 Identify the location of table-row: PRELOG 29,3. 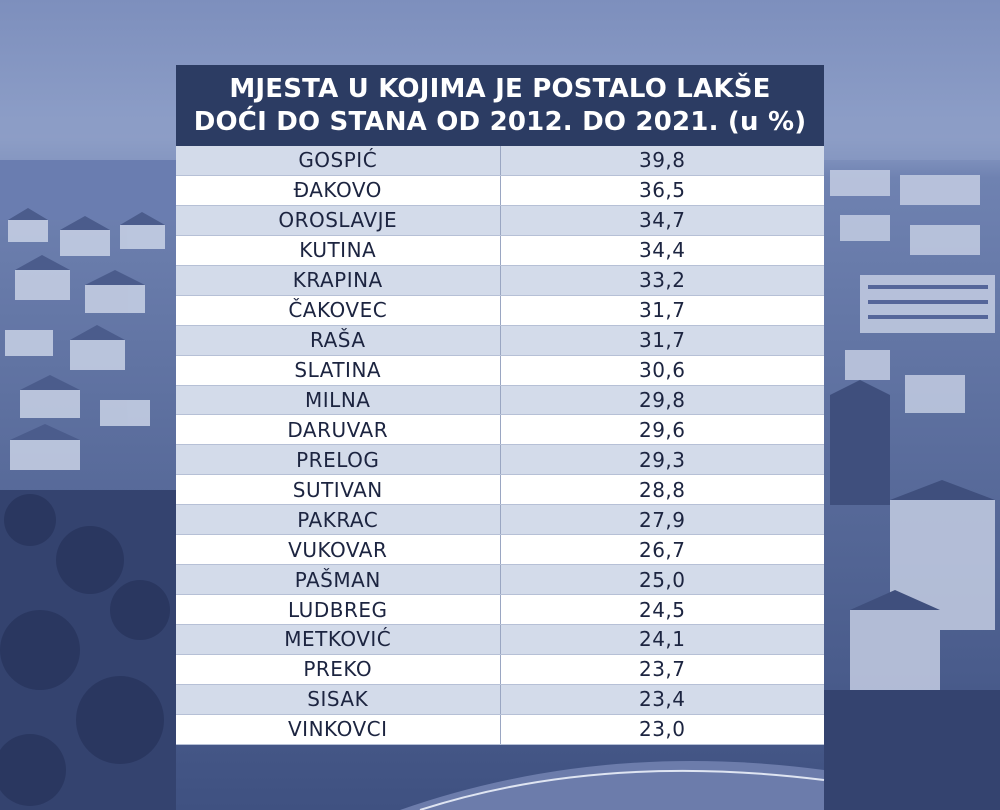
(500, 460).